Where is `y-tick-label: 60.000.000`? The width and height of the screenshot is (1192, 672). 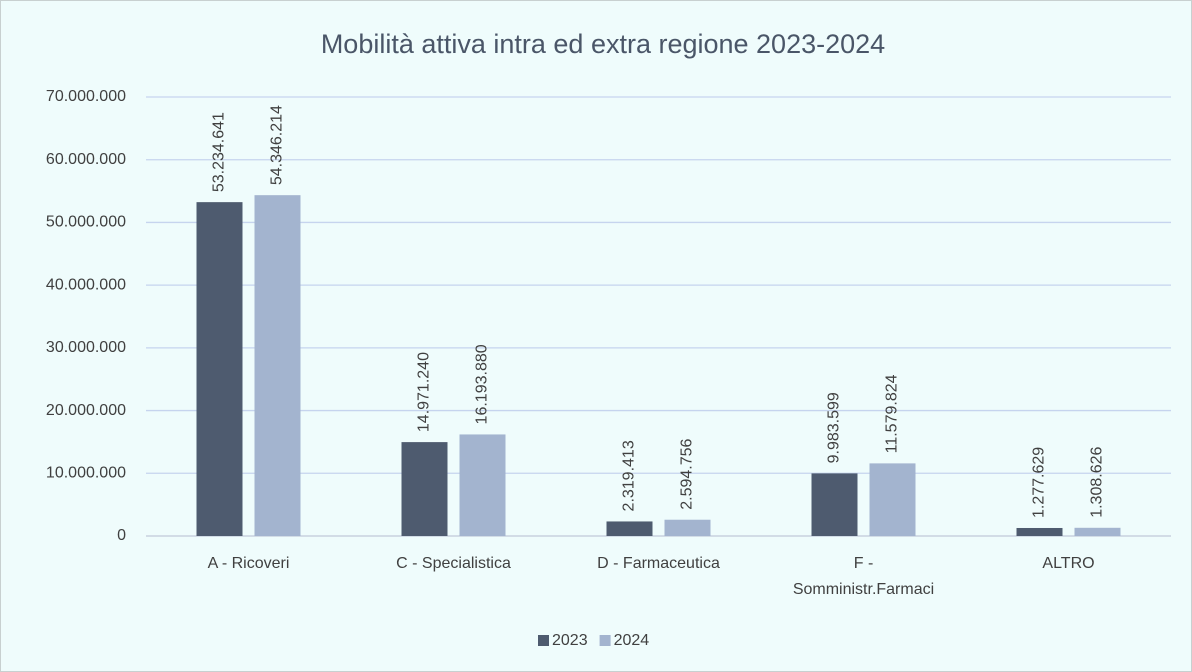 y-tick-label: 60.000.000 is located at coordinates (86, 159).